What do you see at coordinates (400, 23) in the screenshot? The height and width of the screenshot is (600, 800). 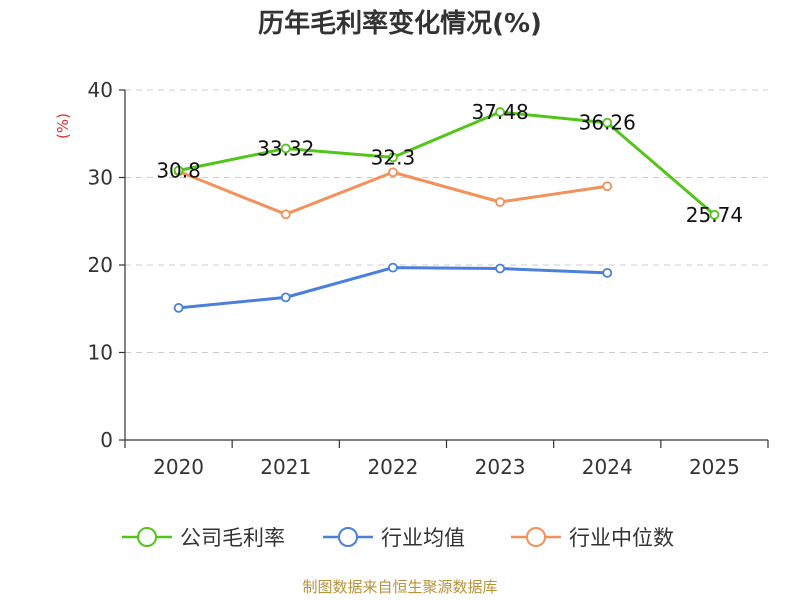 I see `chart-title: 历年毛利率变化情况(%)` at bounding box center [400, 23].